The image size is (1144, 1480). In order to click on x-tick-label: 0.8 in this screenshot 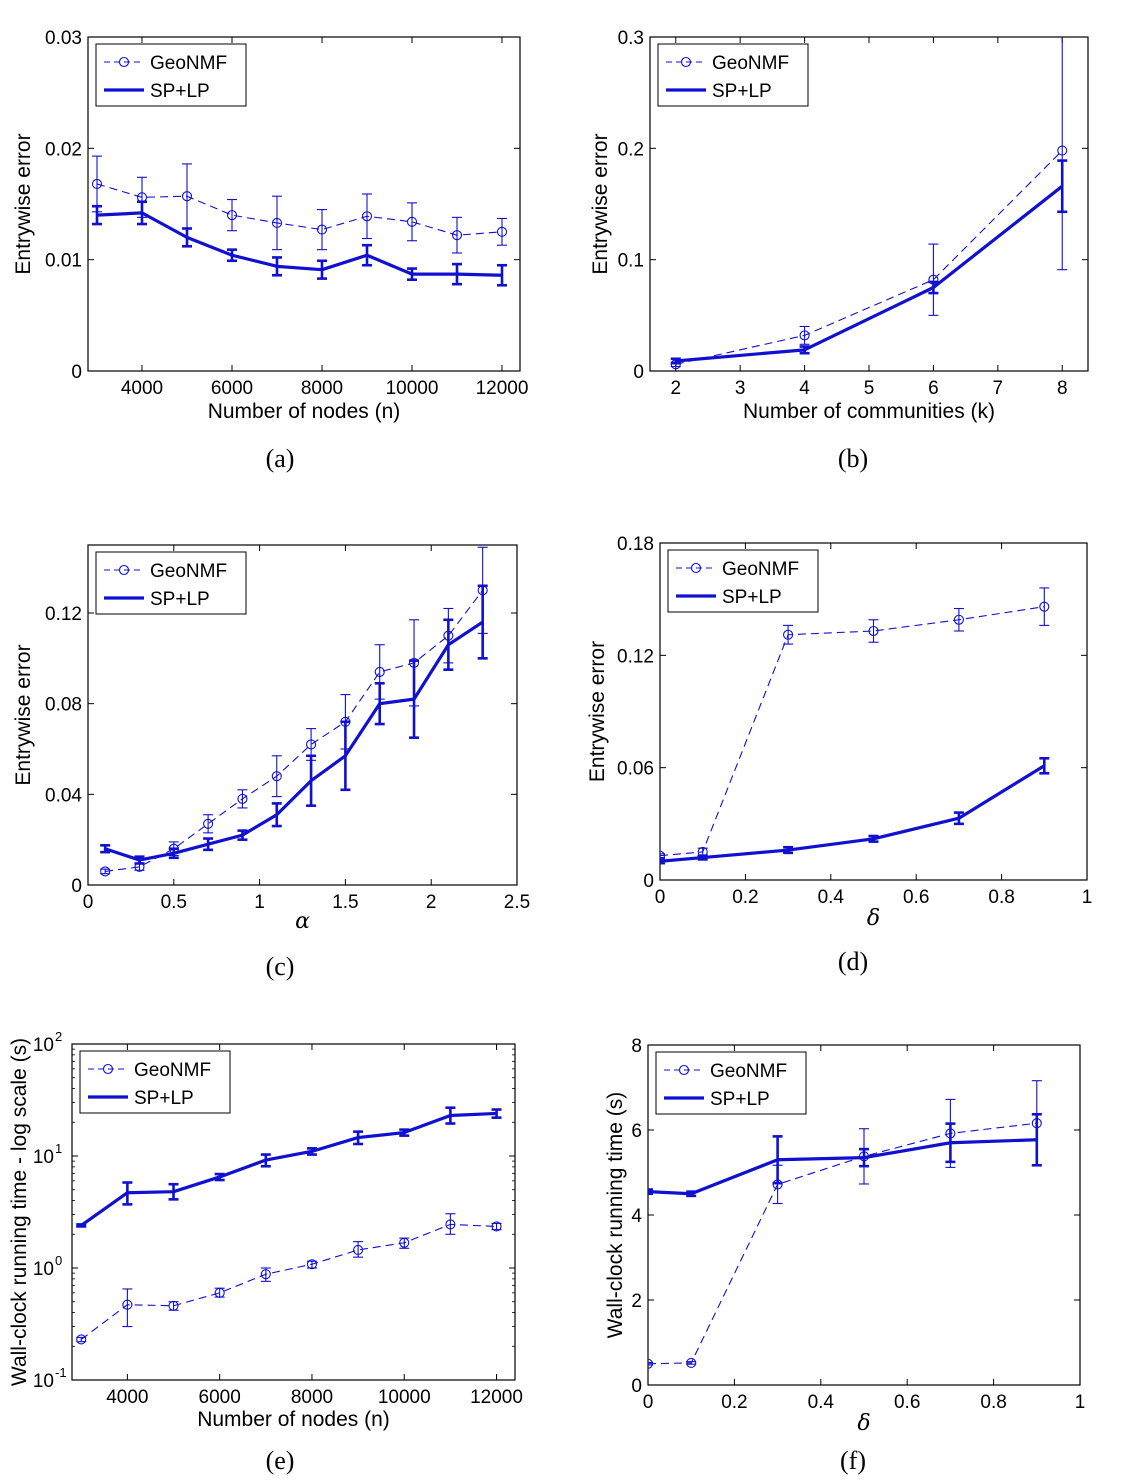, I will do `click(1001, 897)`.